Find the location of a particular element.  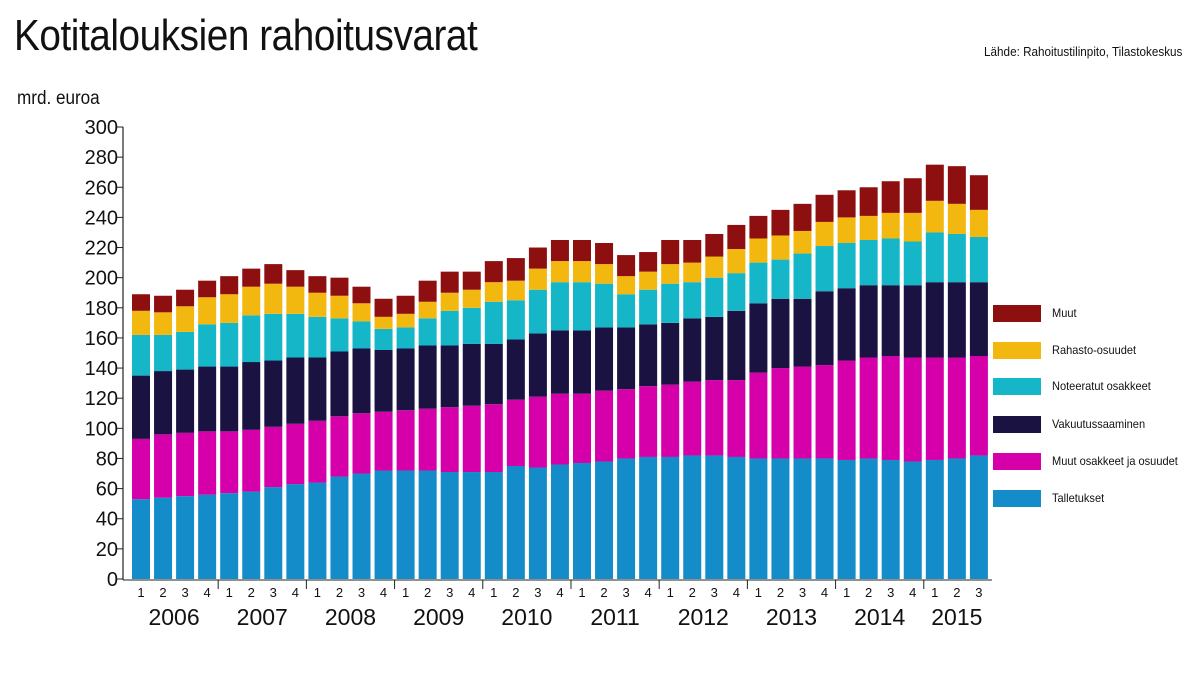

x-year-label: 2011 is located at coordinates (614, 617).